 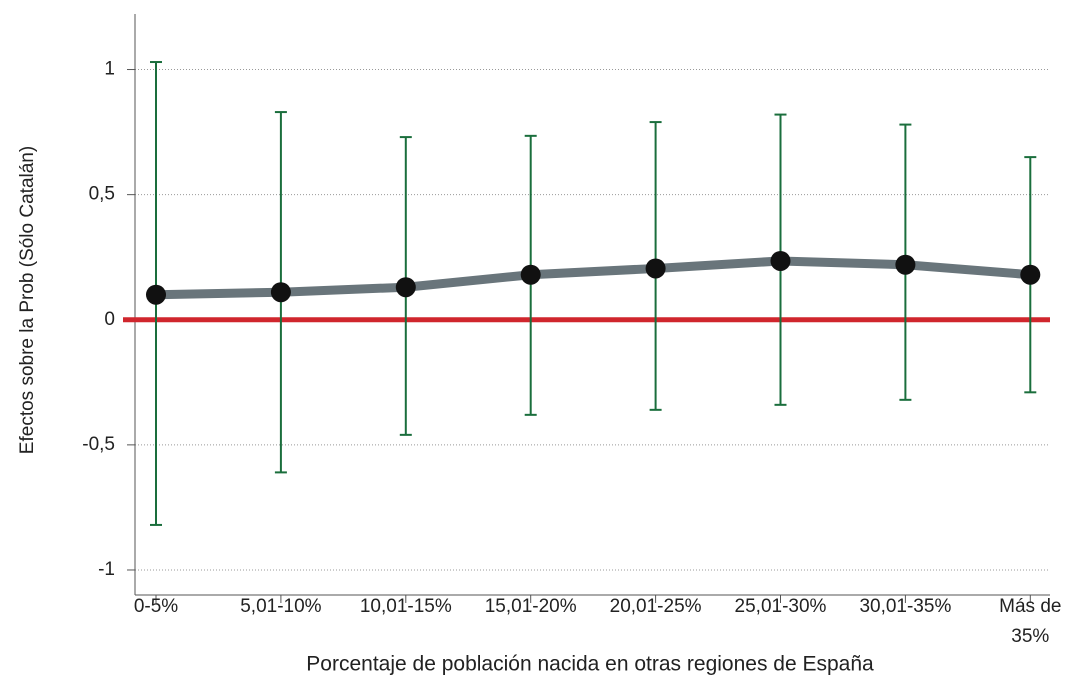 I want to click on x-tick-label: 25,01-30%, so click(x=781, y=606).